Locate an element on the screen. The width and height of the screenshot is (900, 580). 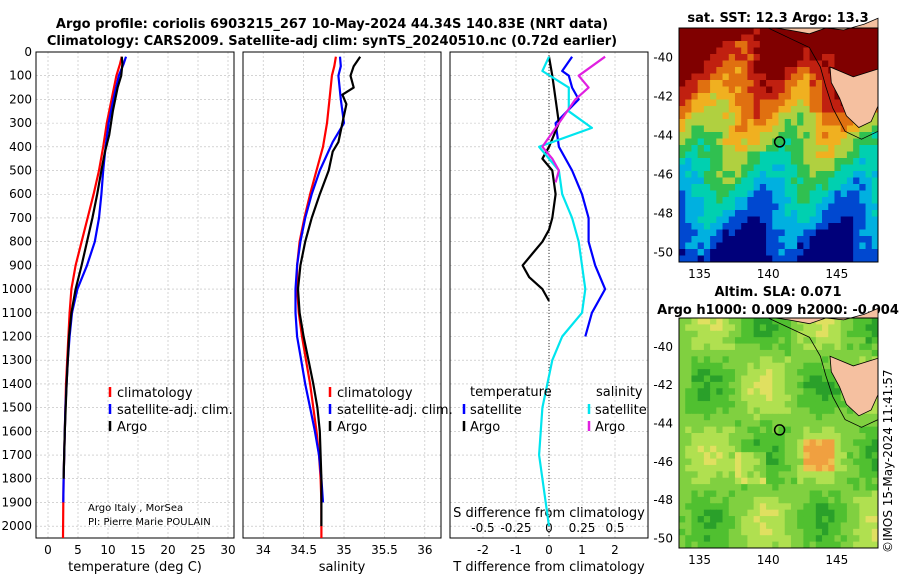
x-axis-label: temperature (deg C) is located at coordinates (135, 567).